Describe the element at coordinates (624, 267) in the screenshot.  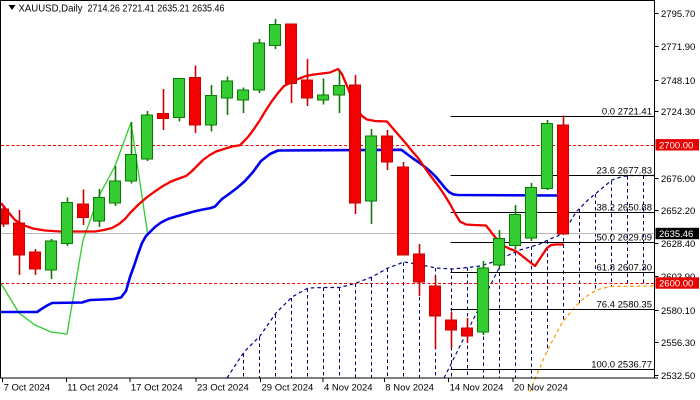
I see `svg-text: 61.8 2607.30` at that location.